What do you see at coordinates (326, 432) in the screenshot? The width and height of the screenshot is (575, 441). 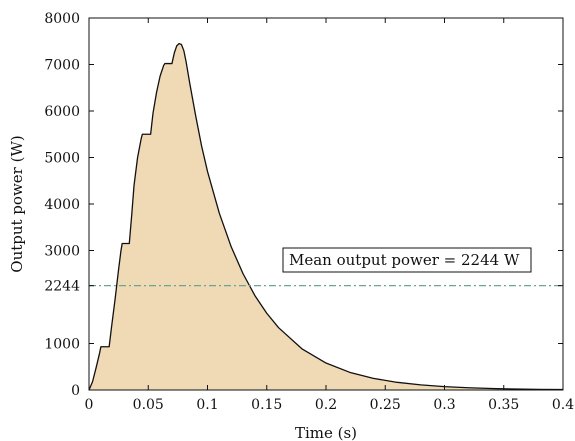 I see `x-axis-label: Time (s)` at bounding box center [326, 432].